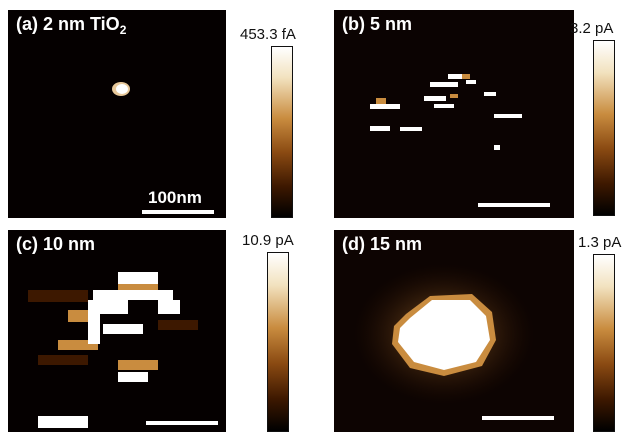  What do you see at coordinates (121, 89) in the screenshot?
I see `panel-a-map` at bounding box center [121, 89].